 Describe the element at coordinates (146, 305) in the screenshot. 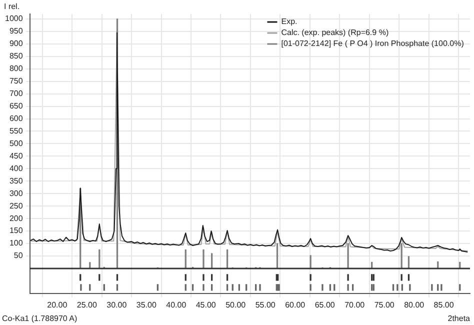

I see `x-tick-label: 35.00` at that location.